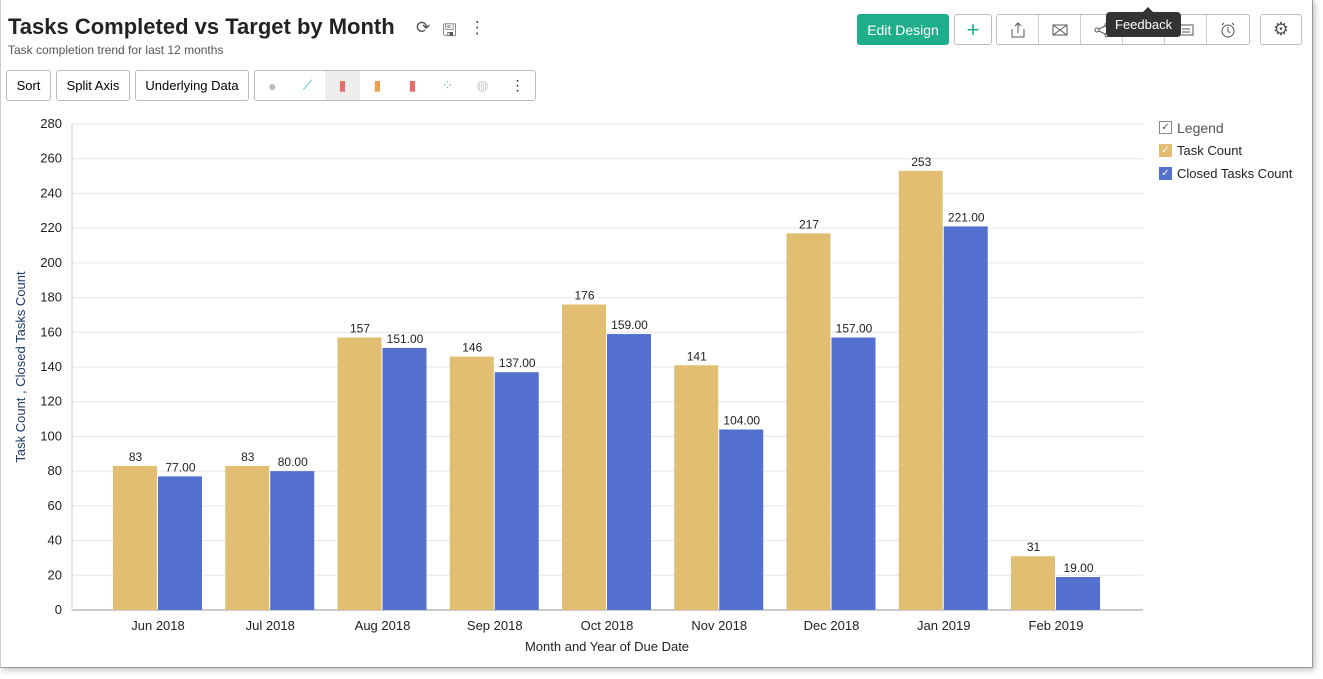  What do you see at coordinates (495, 625) in the screenshot?
I see `x-tick-label: Sep 2018` at bounding box center [495, 625].